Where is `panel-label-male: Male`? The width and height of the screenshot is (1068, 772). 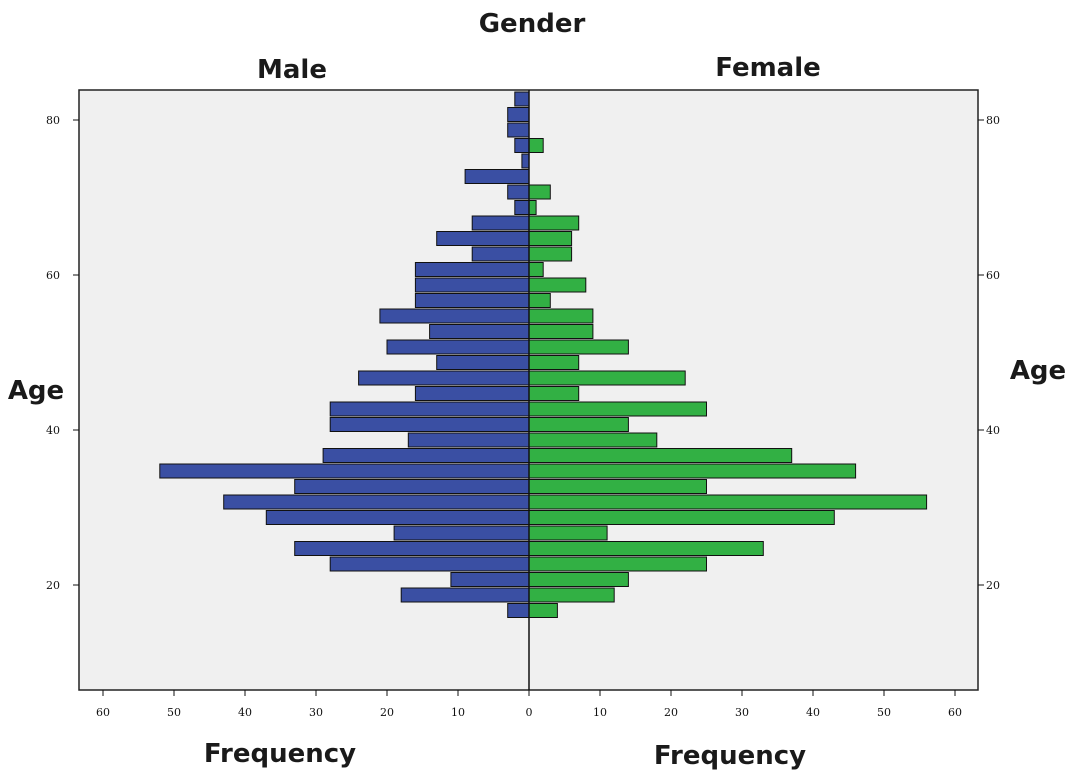 panel-label-male: Male is located at coordinates (292, 70).